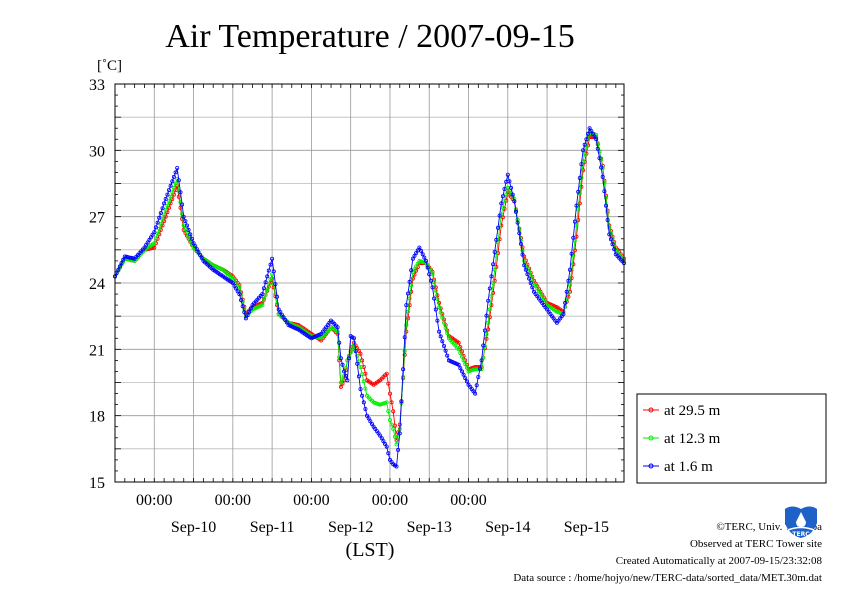  What do you see at coordinates (801, 534) in the screenshot?
I see `logo-text: TERC` at bounding box center [801, 534].